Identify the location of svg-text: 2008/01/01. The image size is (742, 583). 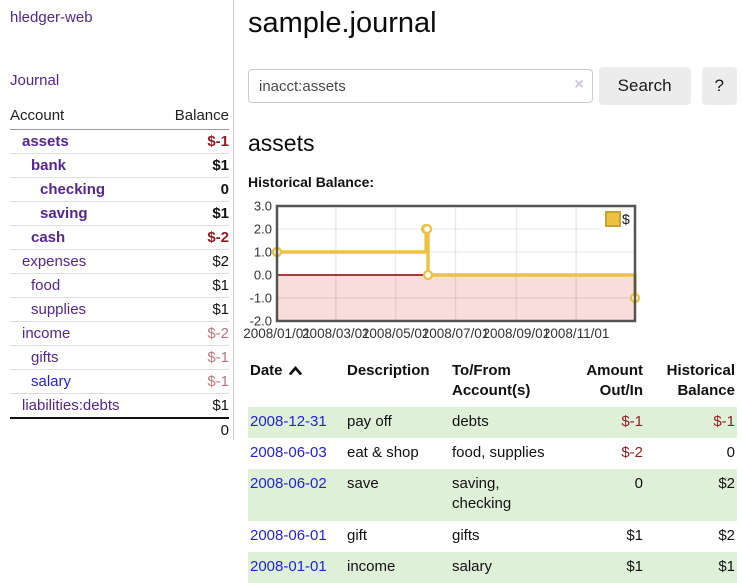
(277, 333).